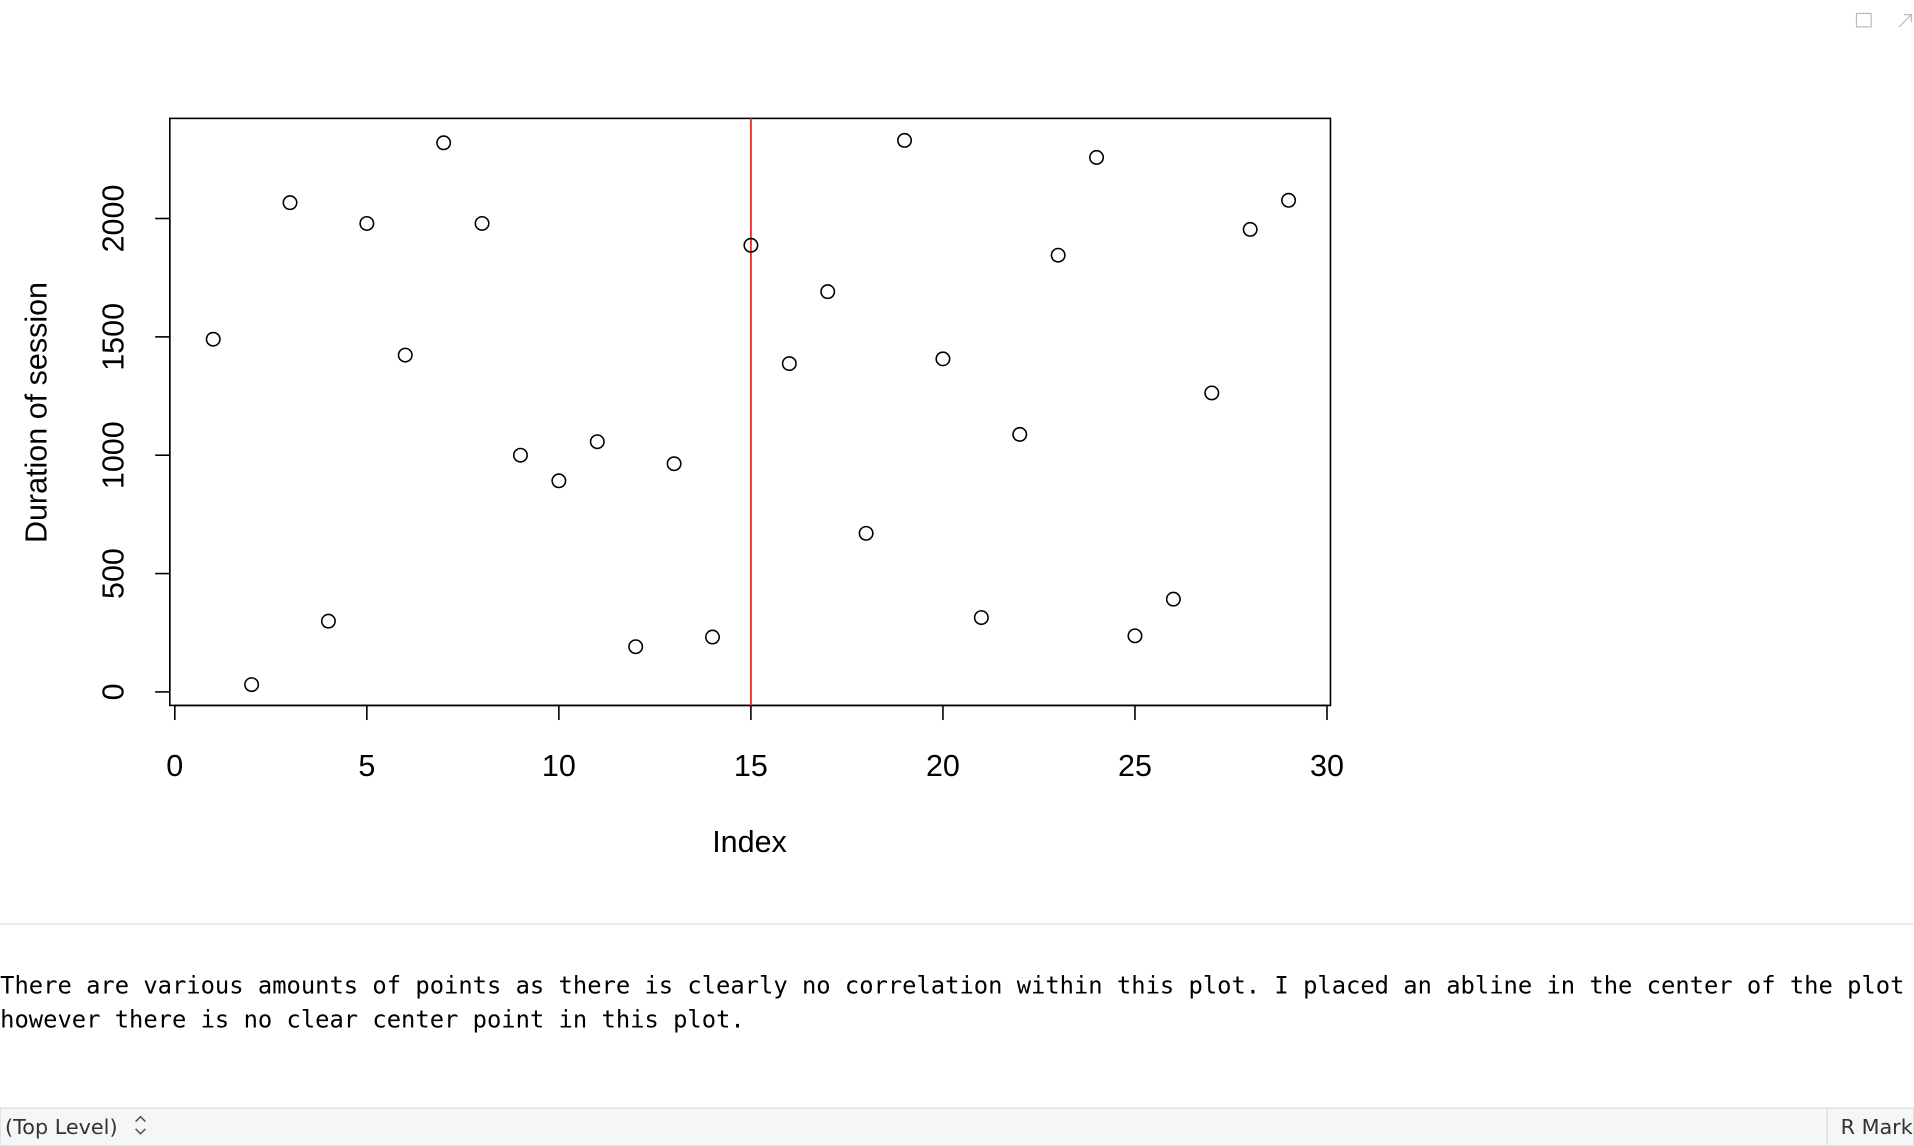 The image size is (1914, 1146). I want to click on y-tick-label: 0, so click(113, 691).